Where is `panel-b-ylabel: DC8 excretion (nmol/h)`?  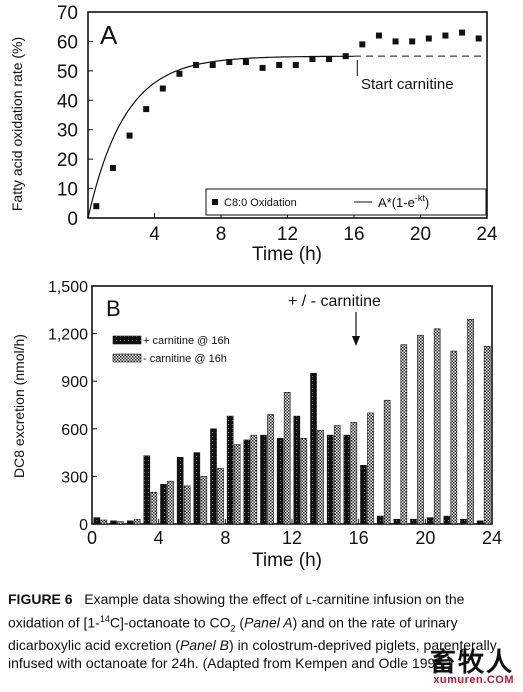 panel-b-ylabel: DC8 excretion (nmol/h) is located at coordinates (19, 406).